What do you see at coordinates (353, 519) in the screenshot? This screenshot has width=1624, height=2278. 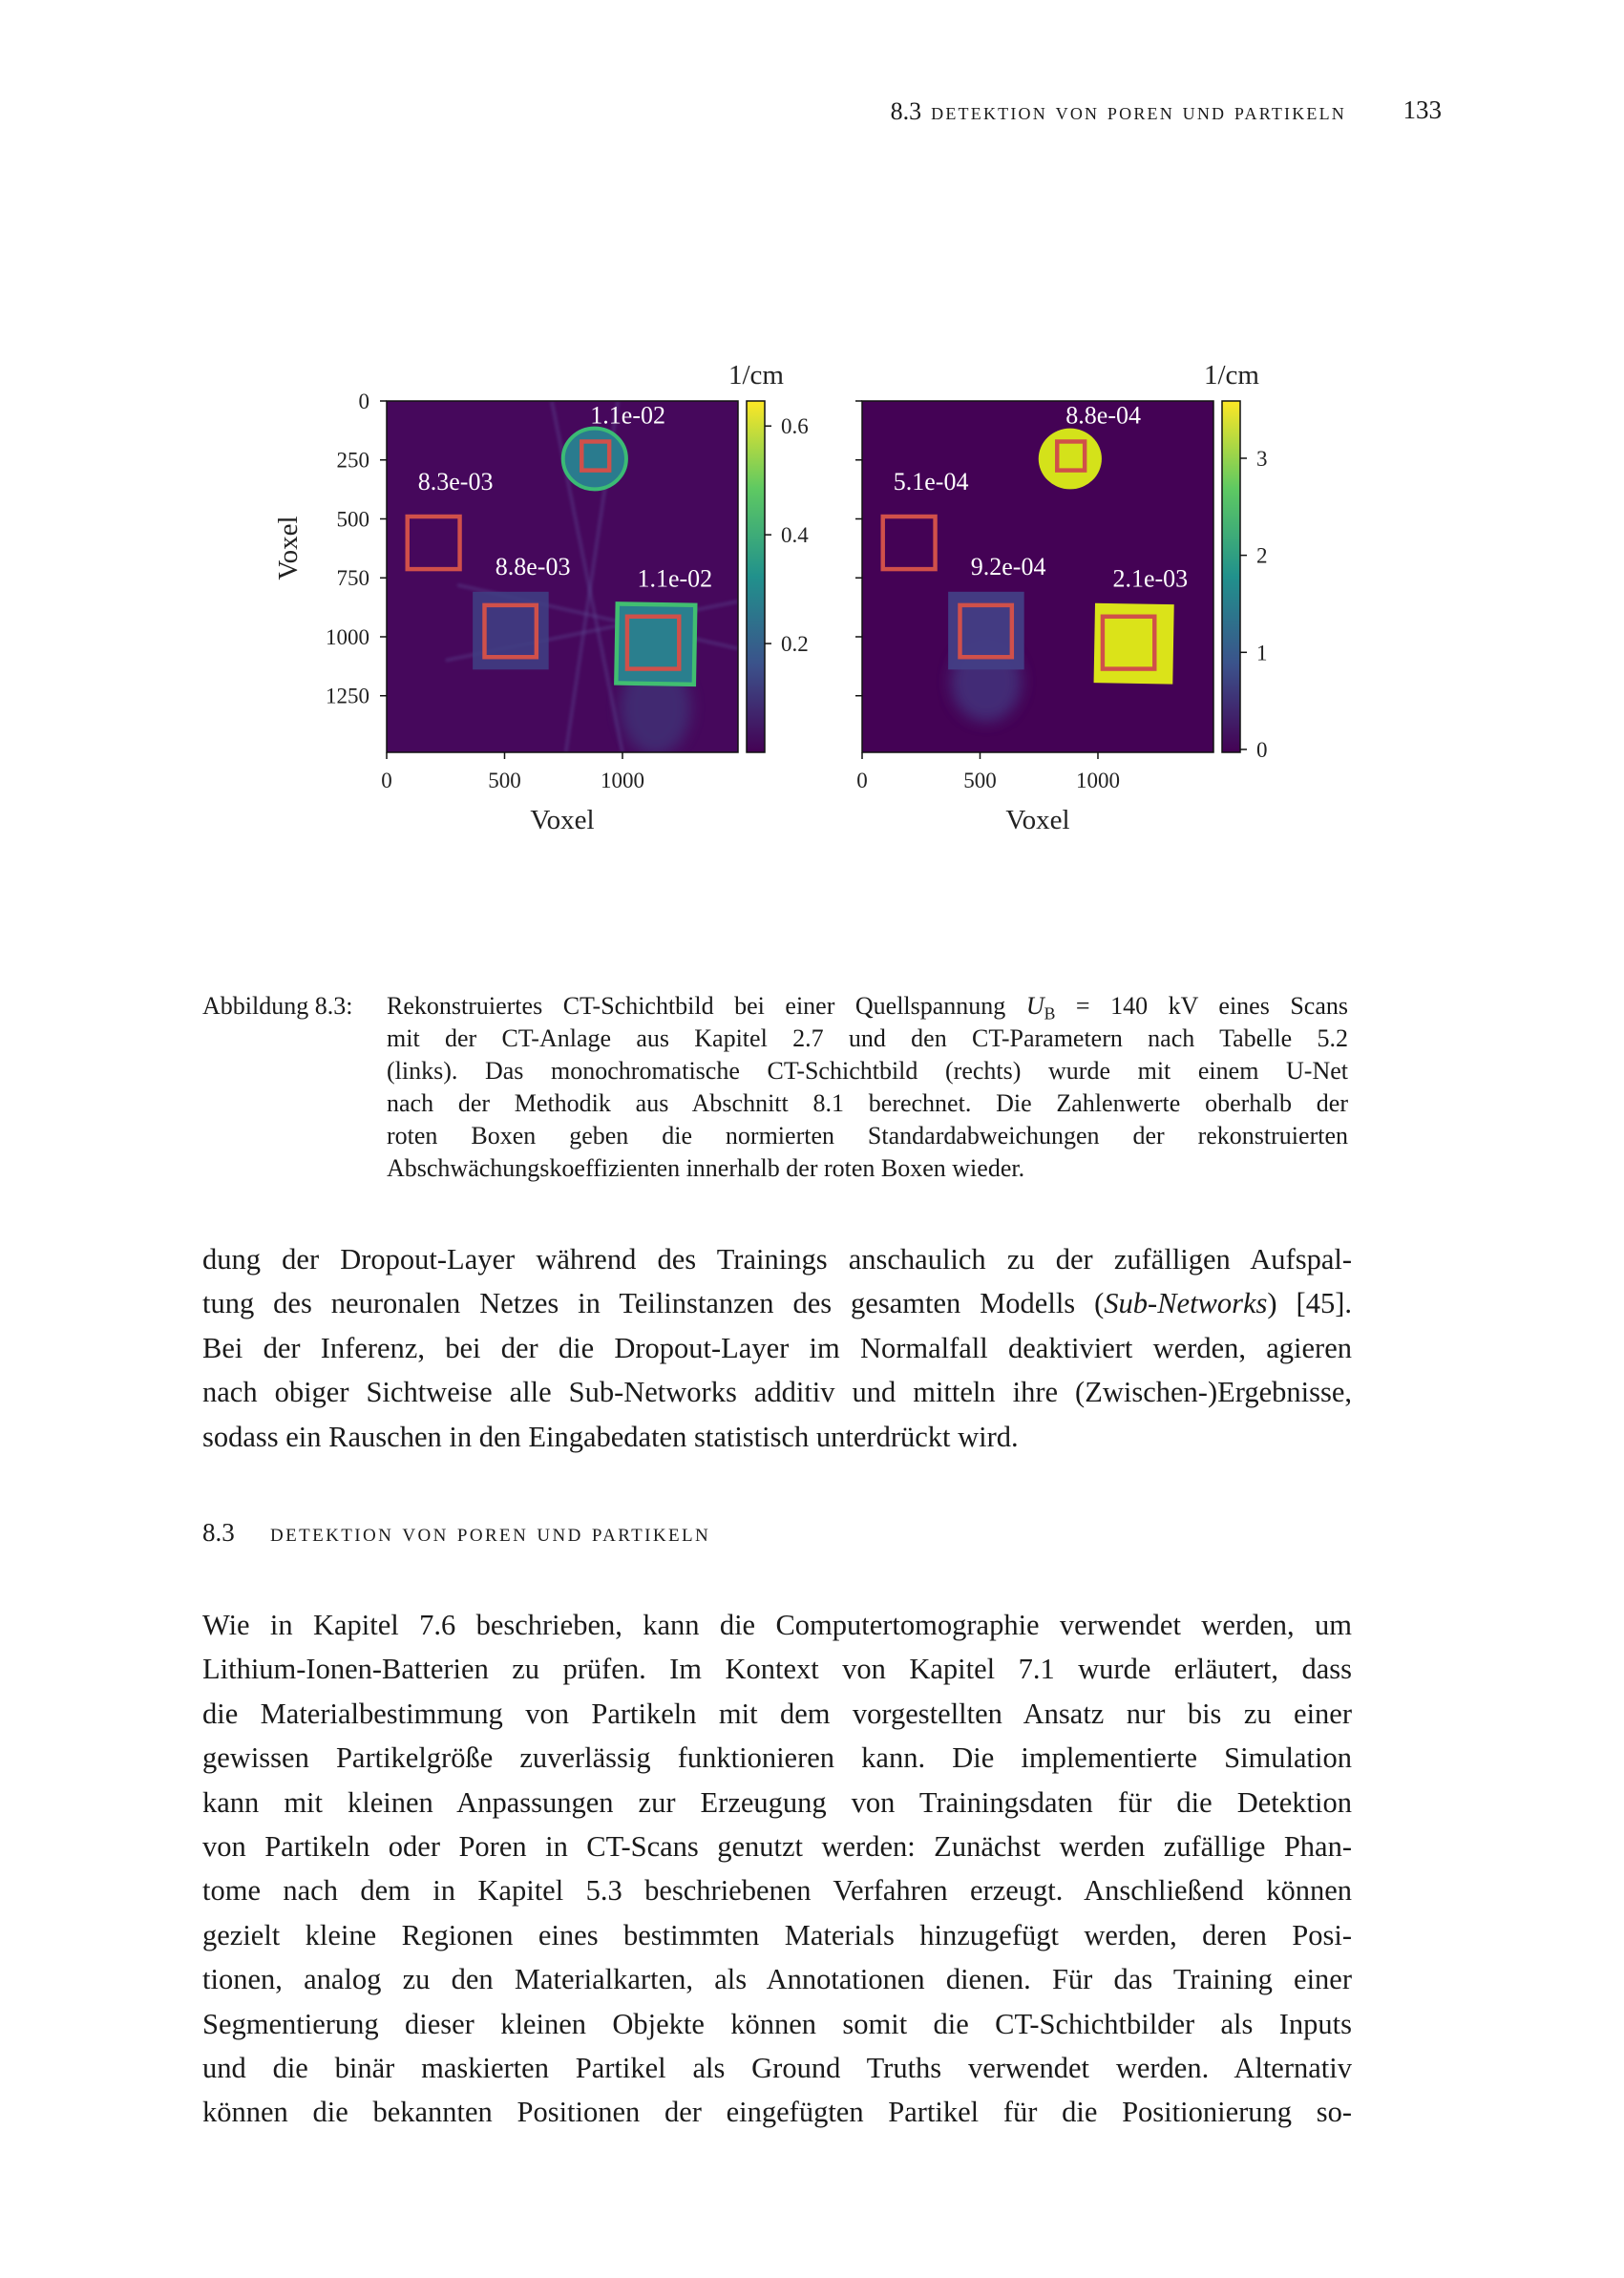 I see `y-tick-label: 500` at bounding box center [353, 519].